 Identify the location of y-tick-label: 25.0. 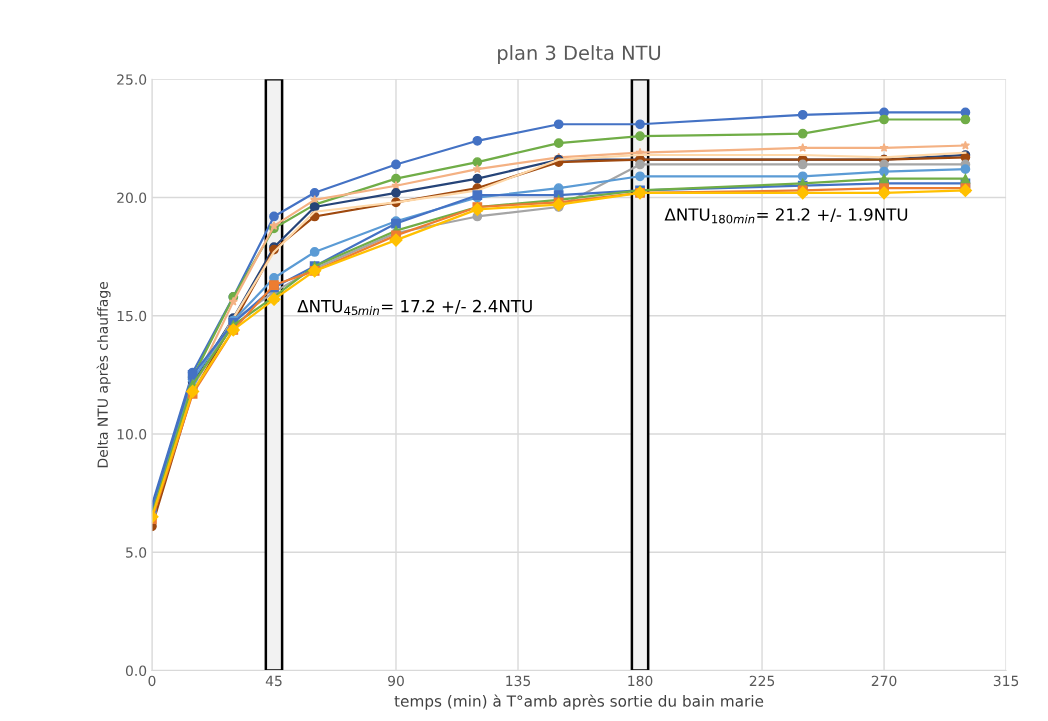
(132, 79).